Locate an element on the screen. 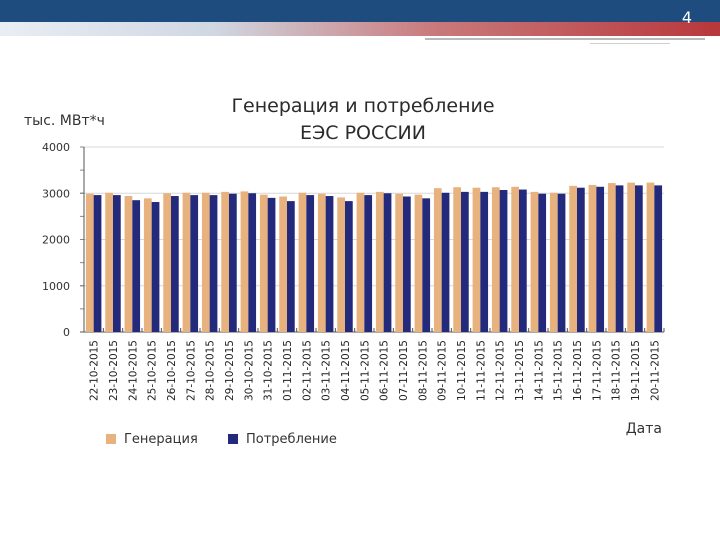  y-tick-label: 1000 is located at coordinates (56, 286).